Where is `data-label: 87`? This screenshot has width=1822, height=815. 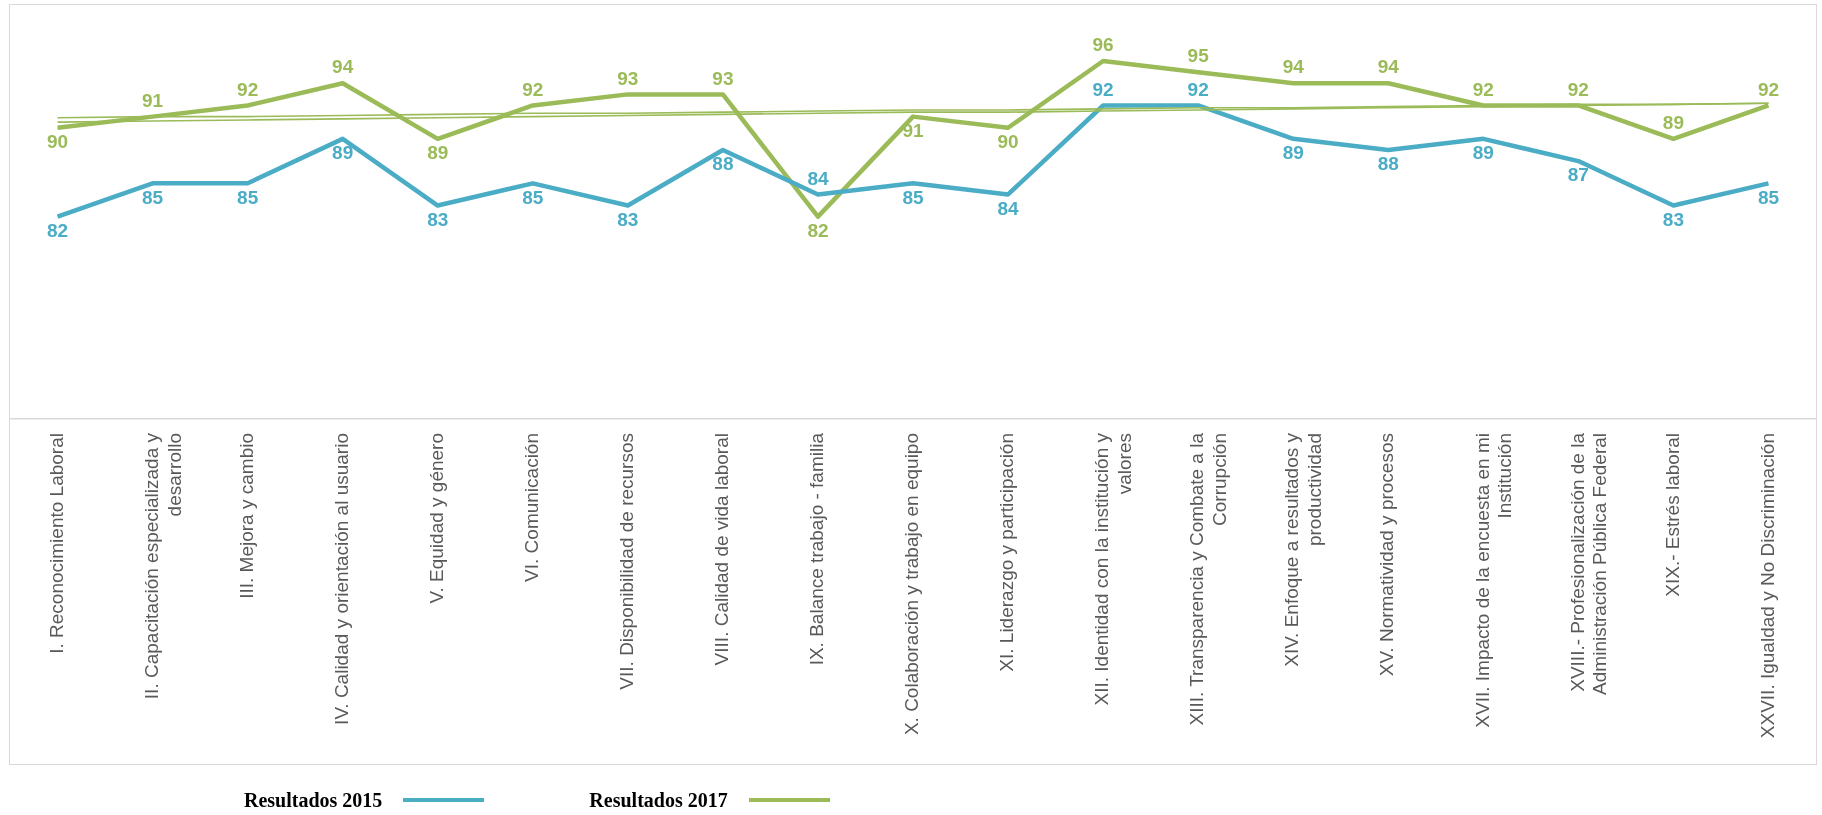 data-label: 87 is located at coordinates (1578, 175).